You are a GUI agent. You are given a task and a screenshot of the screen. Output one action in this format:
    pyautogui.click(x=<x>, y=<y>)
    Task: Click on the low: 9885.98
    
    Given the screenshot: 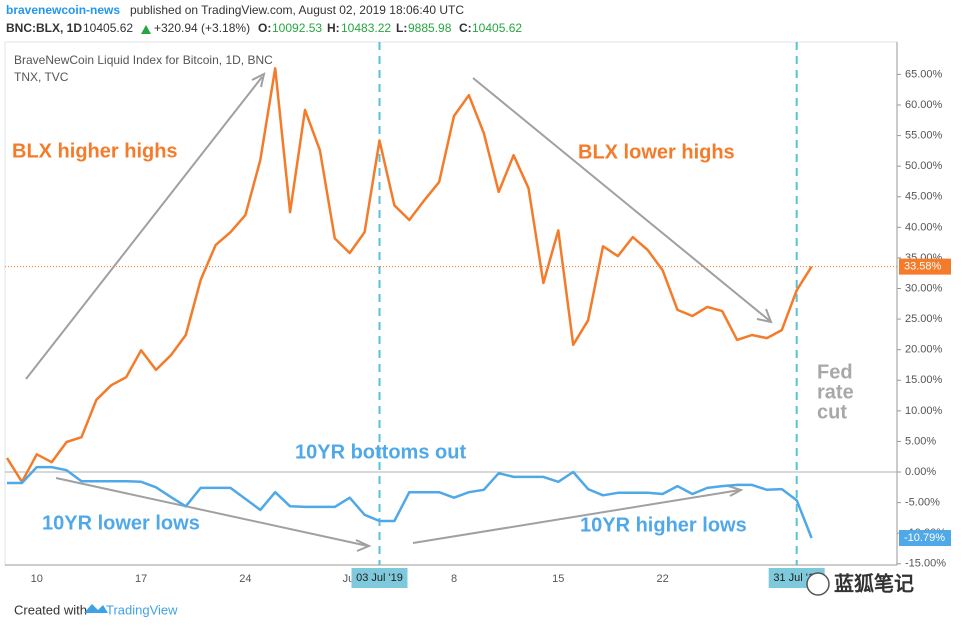 What is the action you would take?
    pyautogui.click(x=430, y=28)
    